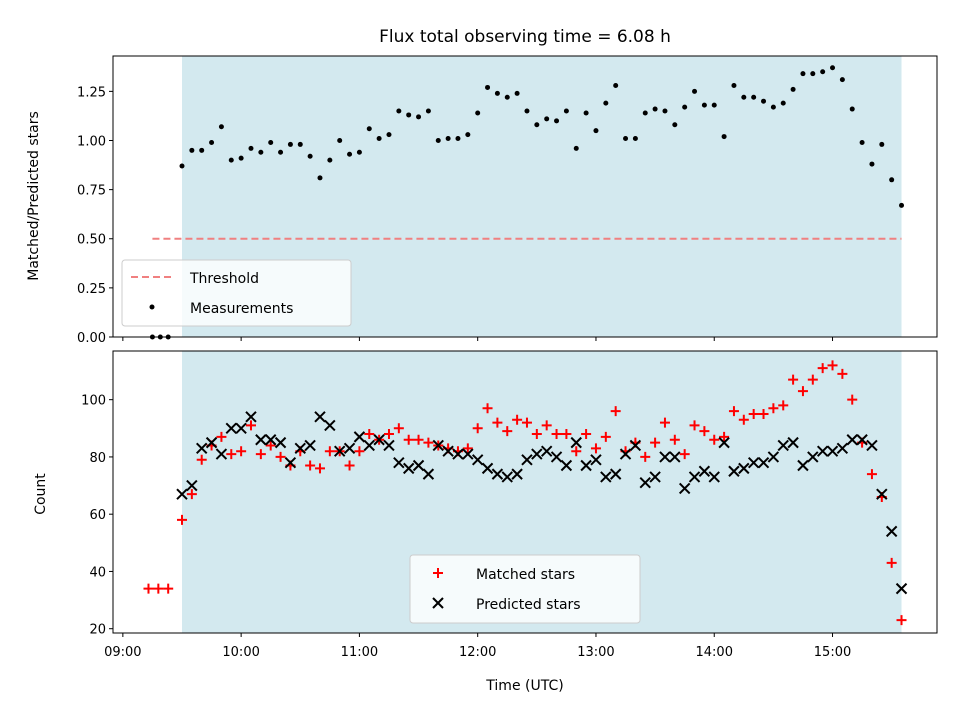  What do you see at coordinates (91, 141) in the screenshot?
I see `y-tick-label: 1.00` at bounding box center [91, 141].